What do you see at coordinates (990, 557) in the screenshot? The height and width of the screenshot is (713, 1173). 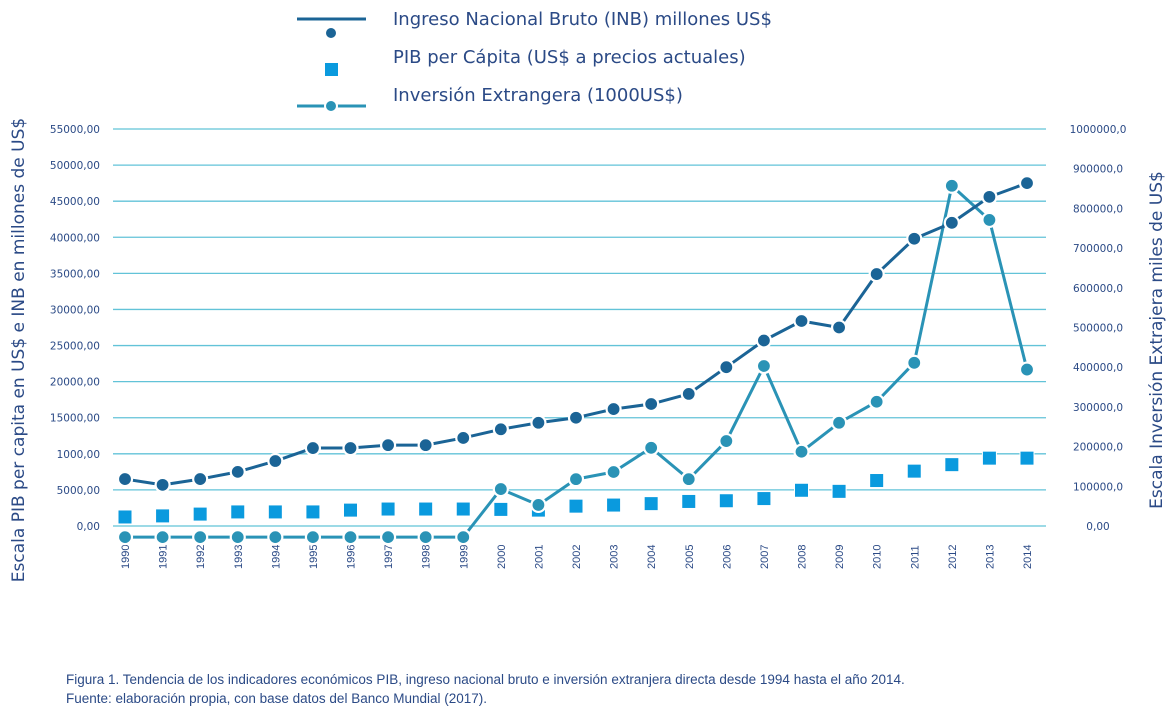 I see `x-tick-label: 2013` at bounding box center [990, 557].